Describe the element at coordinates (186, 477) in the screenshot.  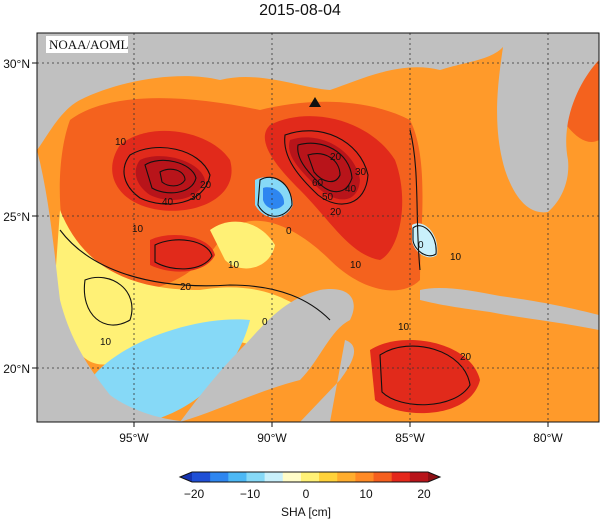
I see `colorbar-min-arrow` at that location.